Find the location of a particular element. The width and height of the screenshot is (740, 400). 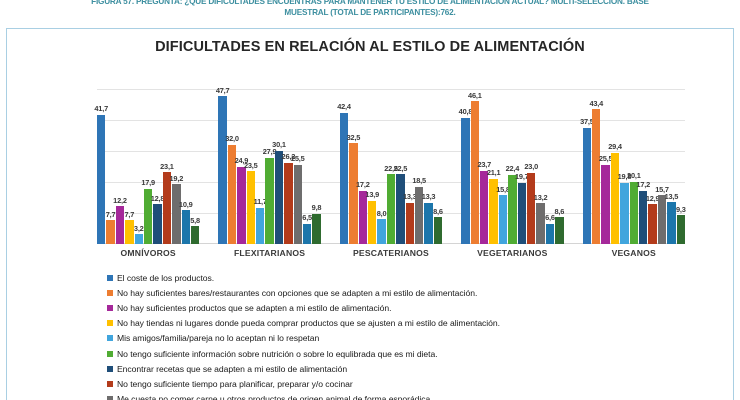

bar-slot: 19,8 is located at coordinates (624, 166).